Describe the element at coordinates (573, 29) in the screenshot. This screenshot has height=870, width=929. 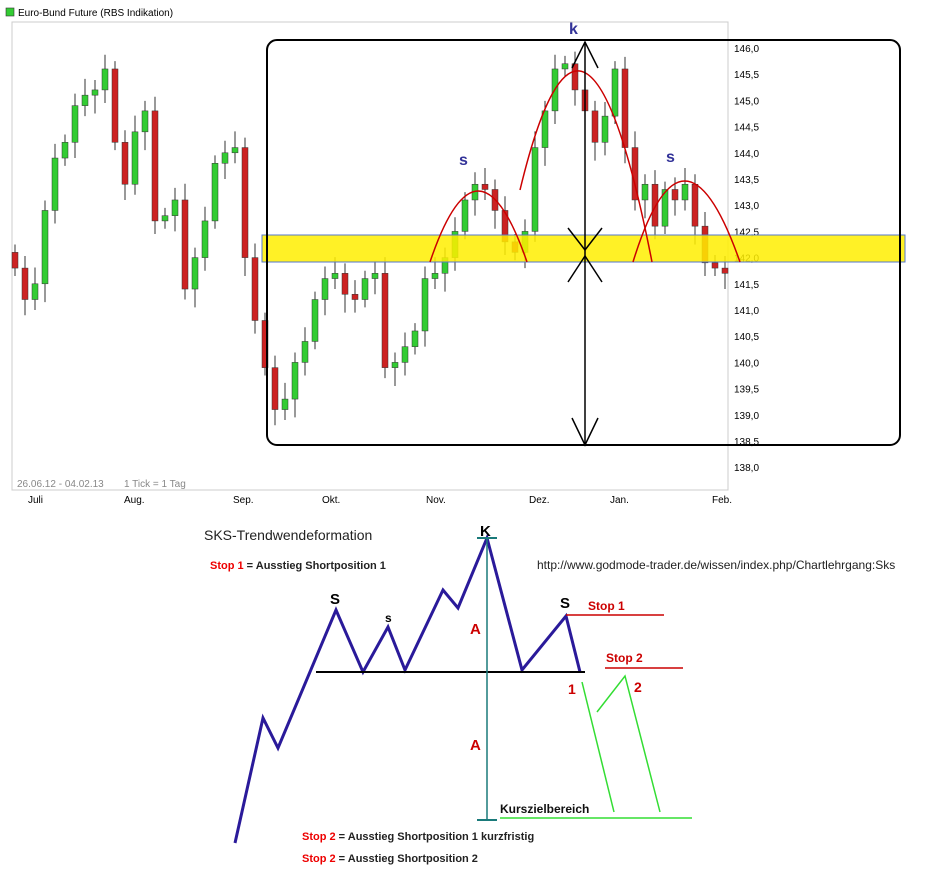
I see `head-label: k` at that location.